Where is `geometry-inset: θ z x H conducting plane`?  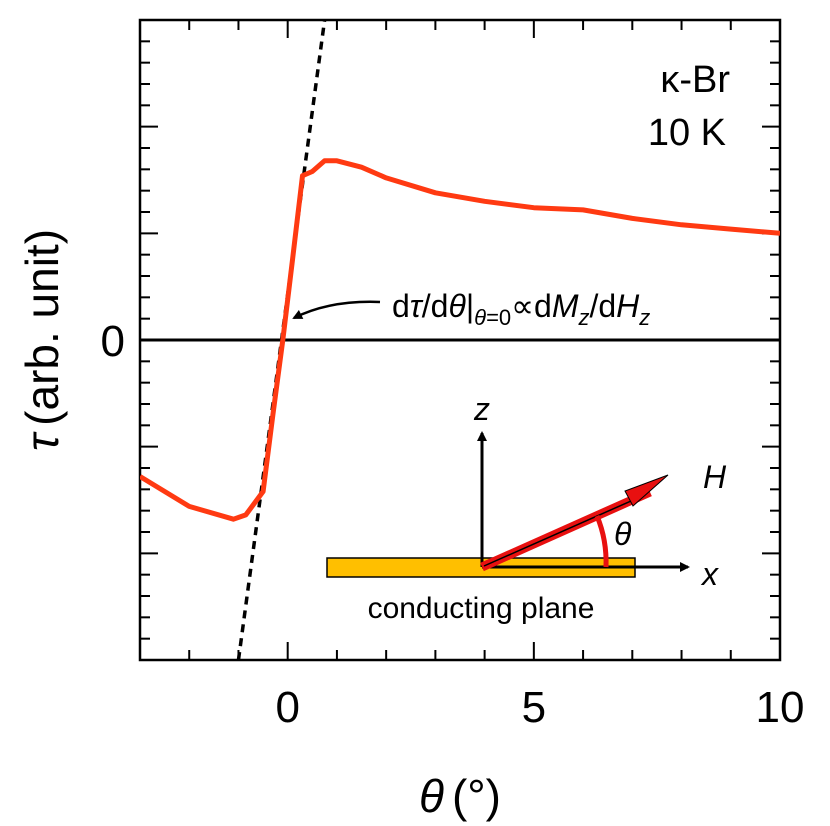 geometry-inset: θ z x H conducting plane is located at coordinates (526, 508).